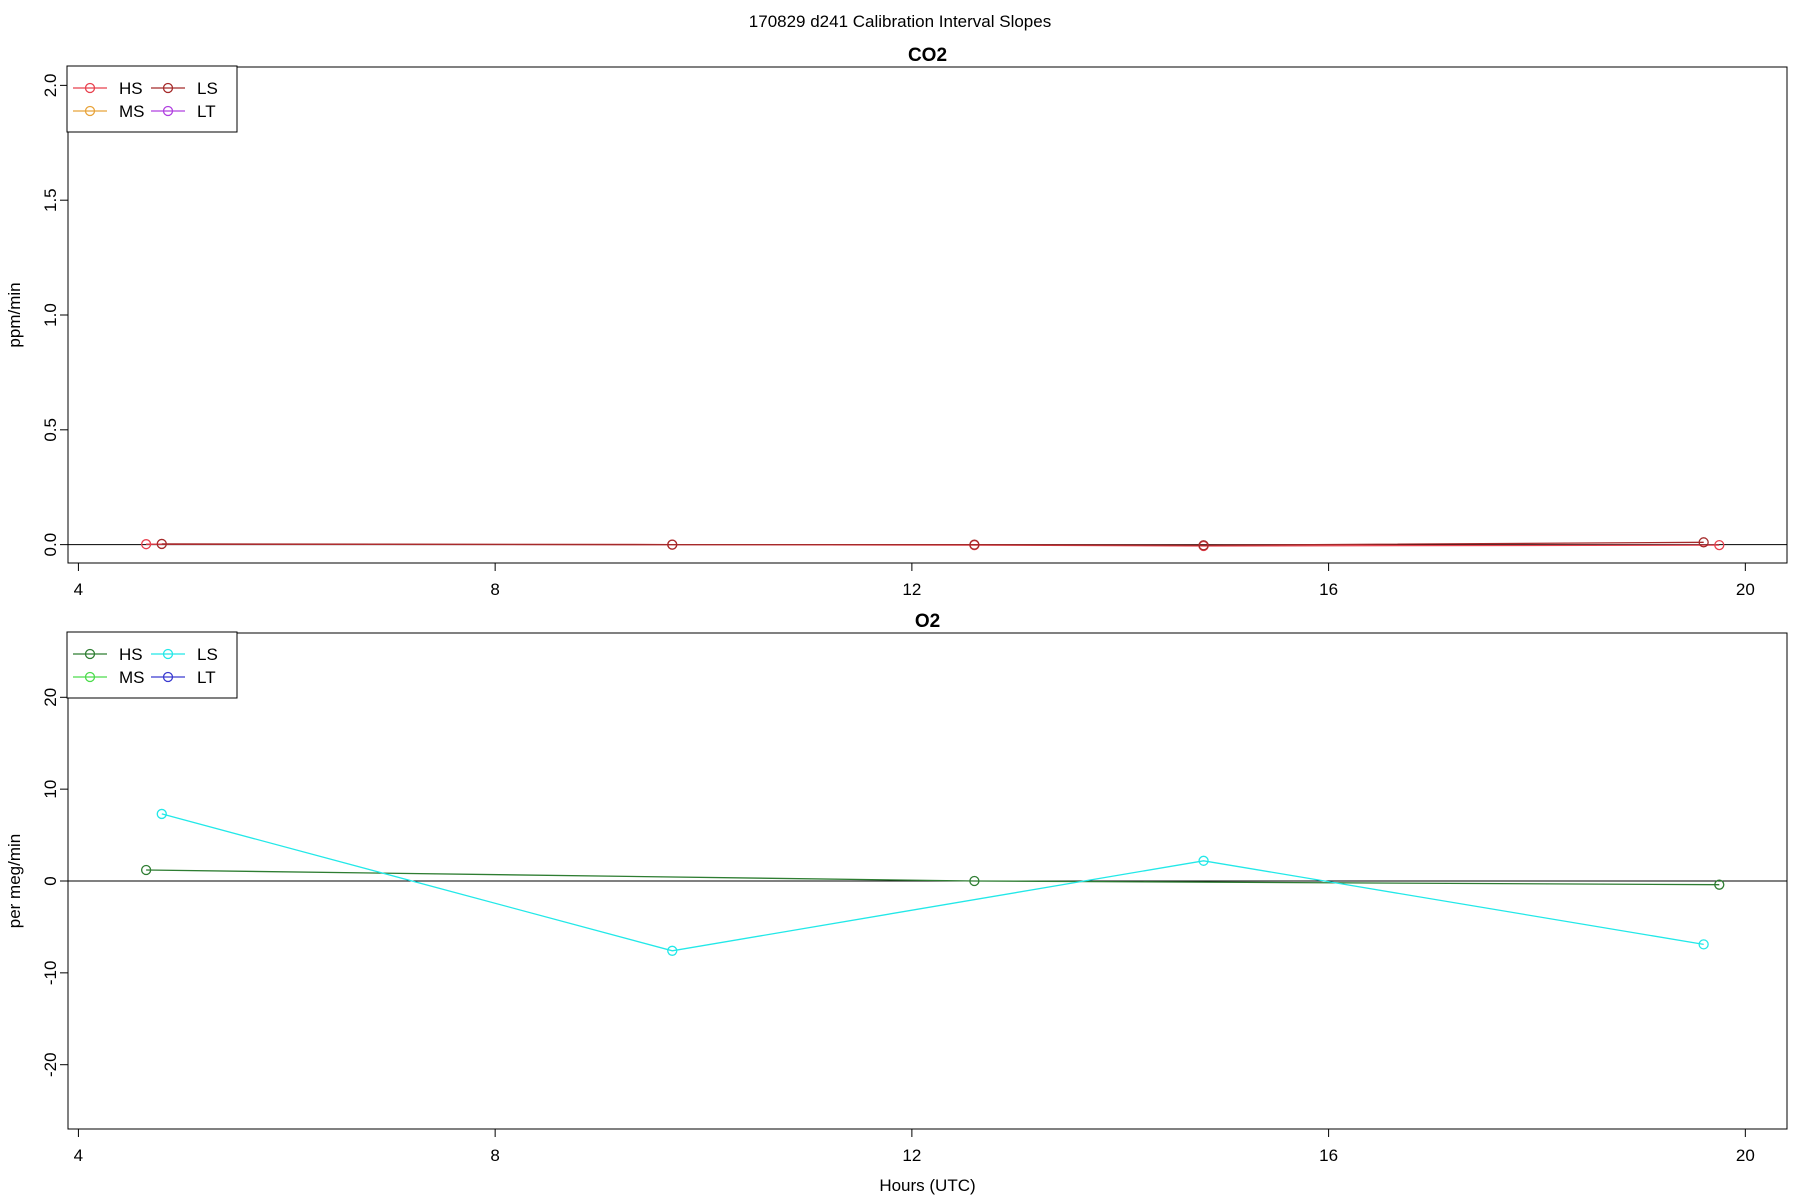 The image size is (1800, 1200). Describe the element at coordinates (50, 545) in the screenshot. I see `co2-y-tick-label: 0.0` at that location.